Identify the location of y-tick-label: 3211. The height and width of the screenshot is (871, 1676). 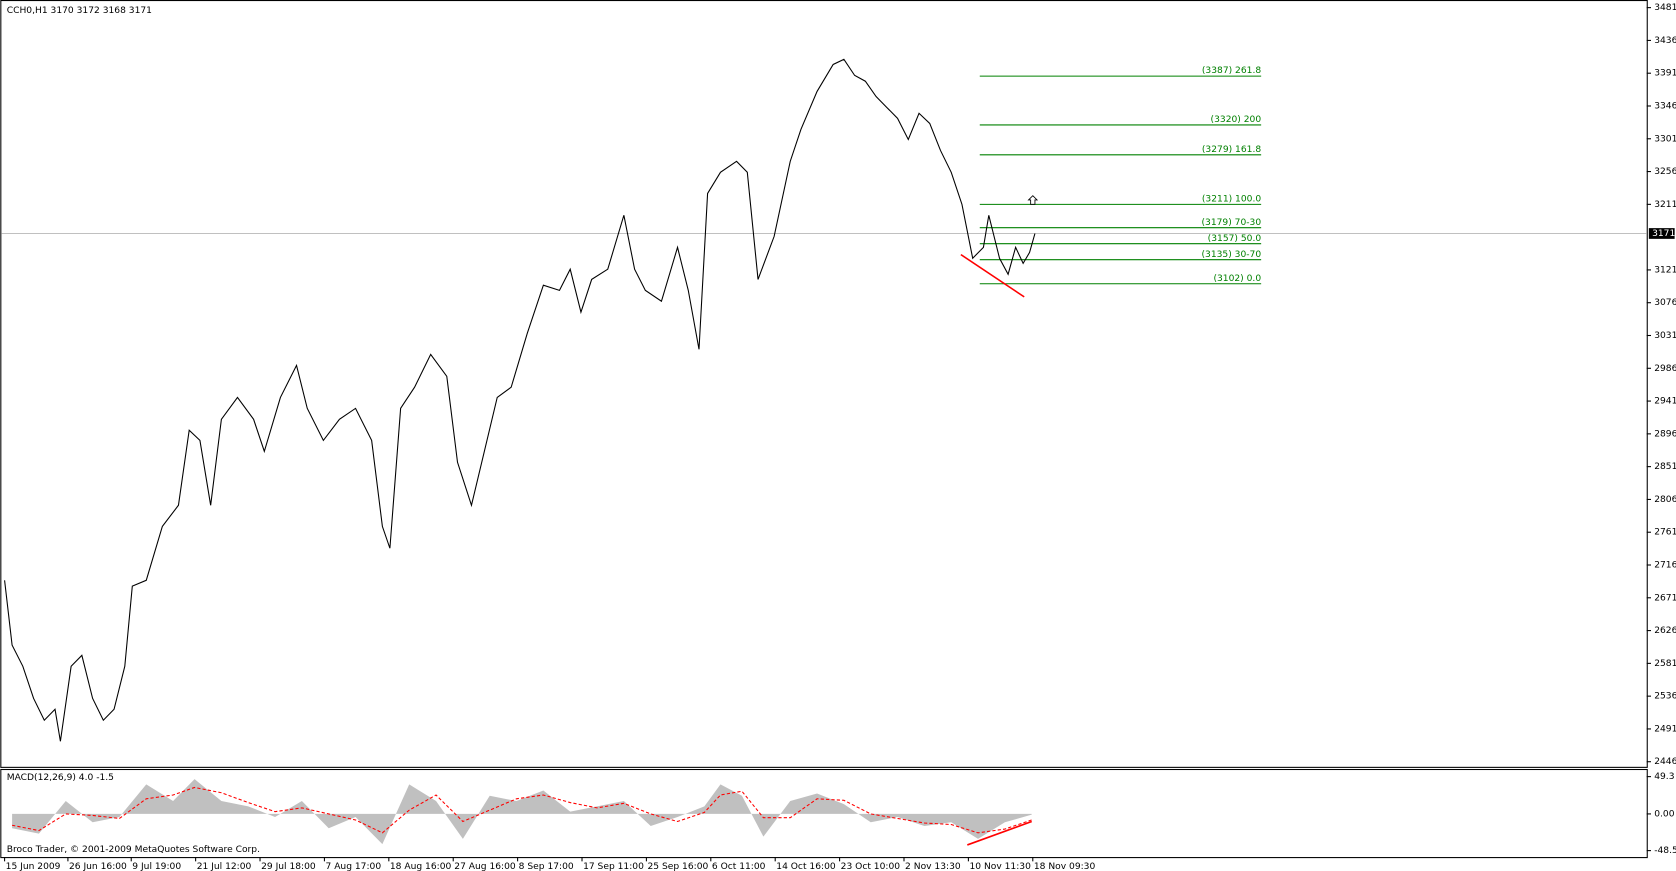
(1665, 205).